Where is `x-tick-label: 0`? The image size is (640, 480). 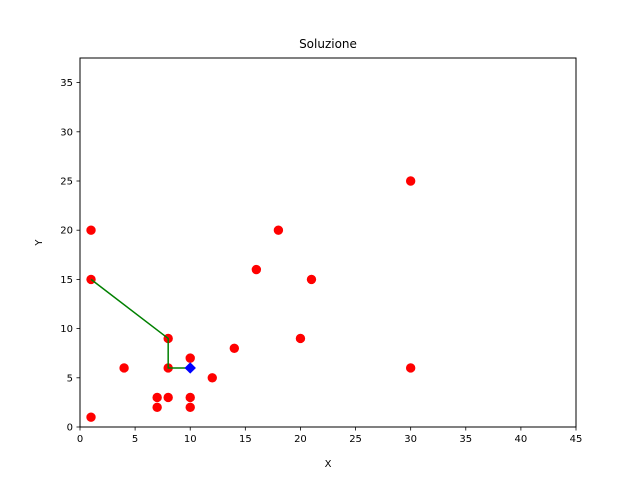 x-tick-label: 0 is located at coordinates (80, 439).